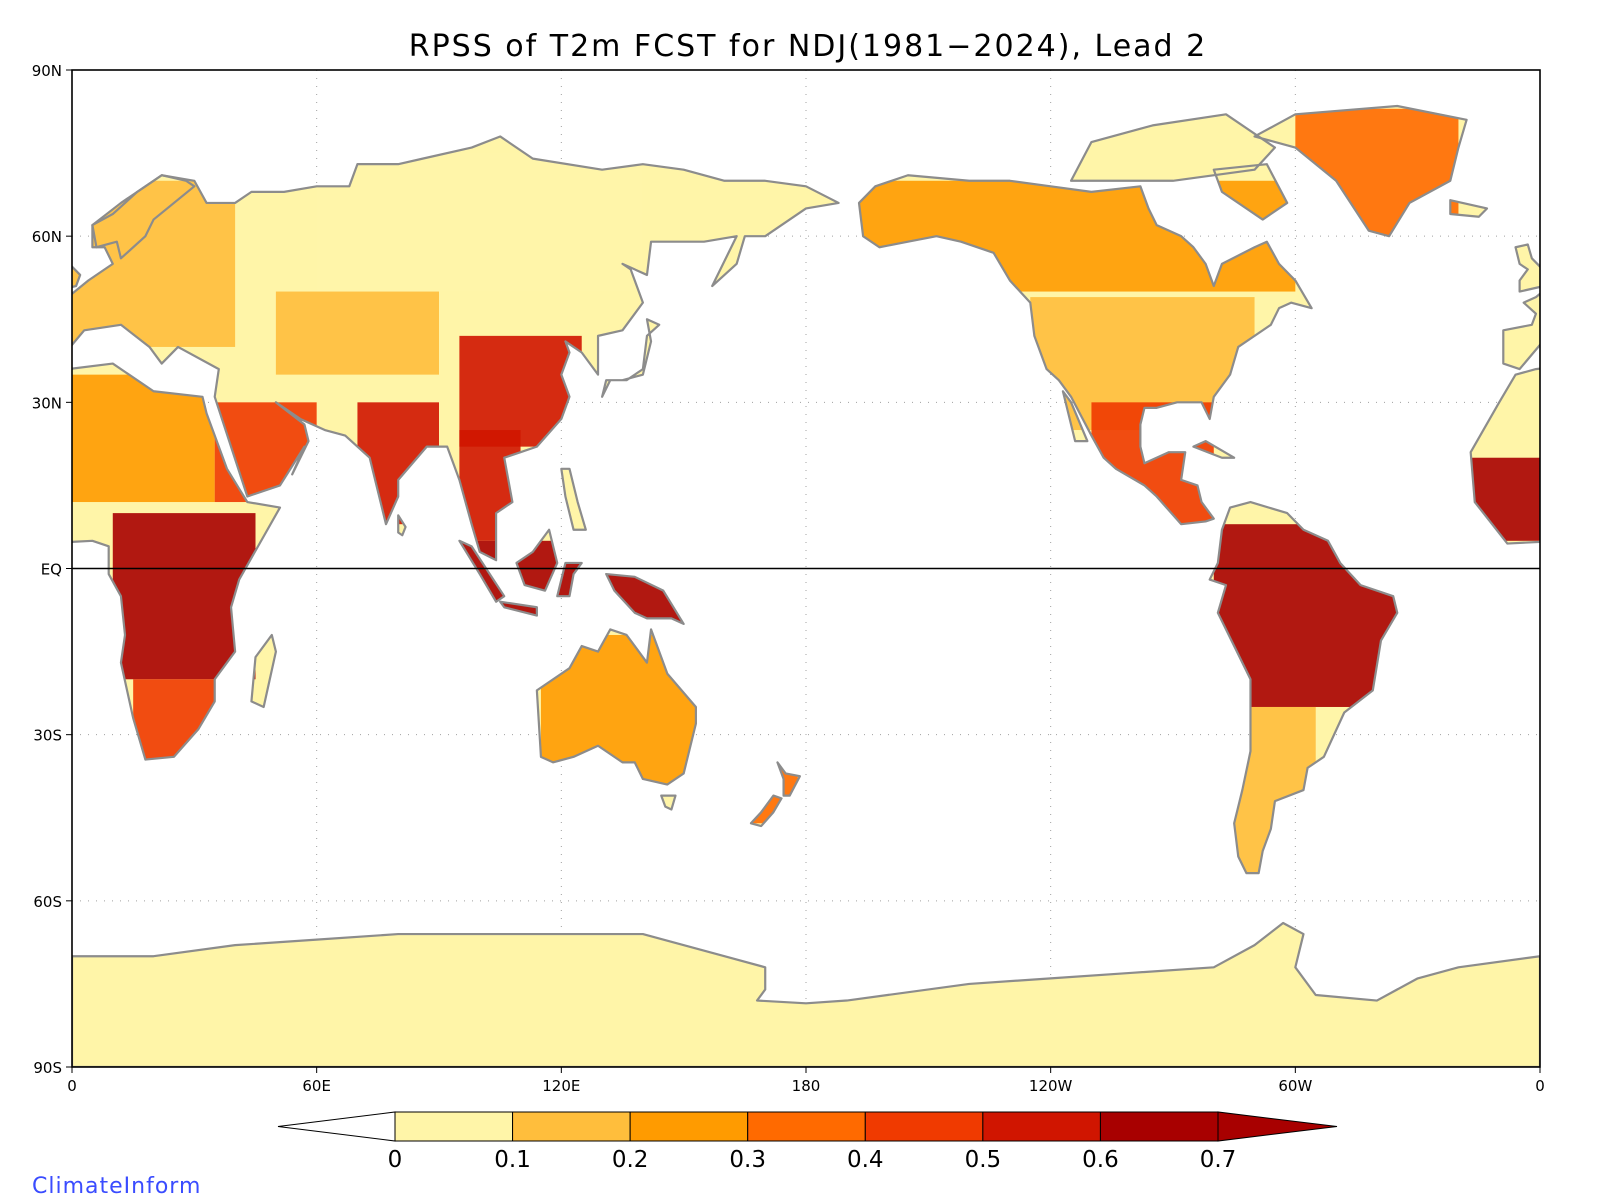 Image resolution: width=1600 pixels, height=1200 pixels. I want to click on coastline-cuba, so click(1214, 449).